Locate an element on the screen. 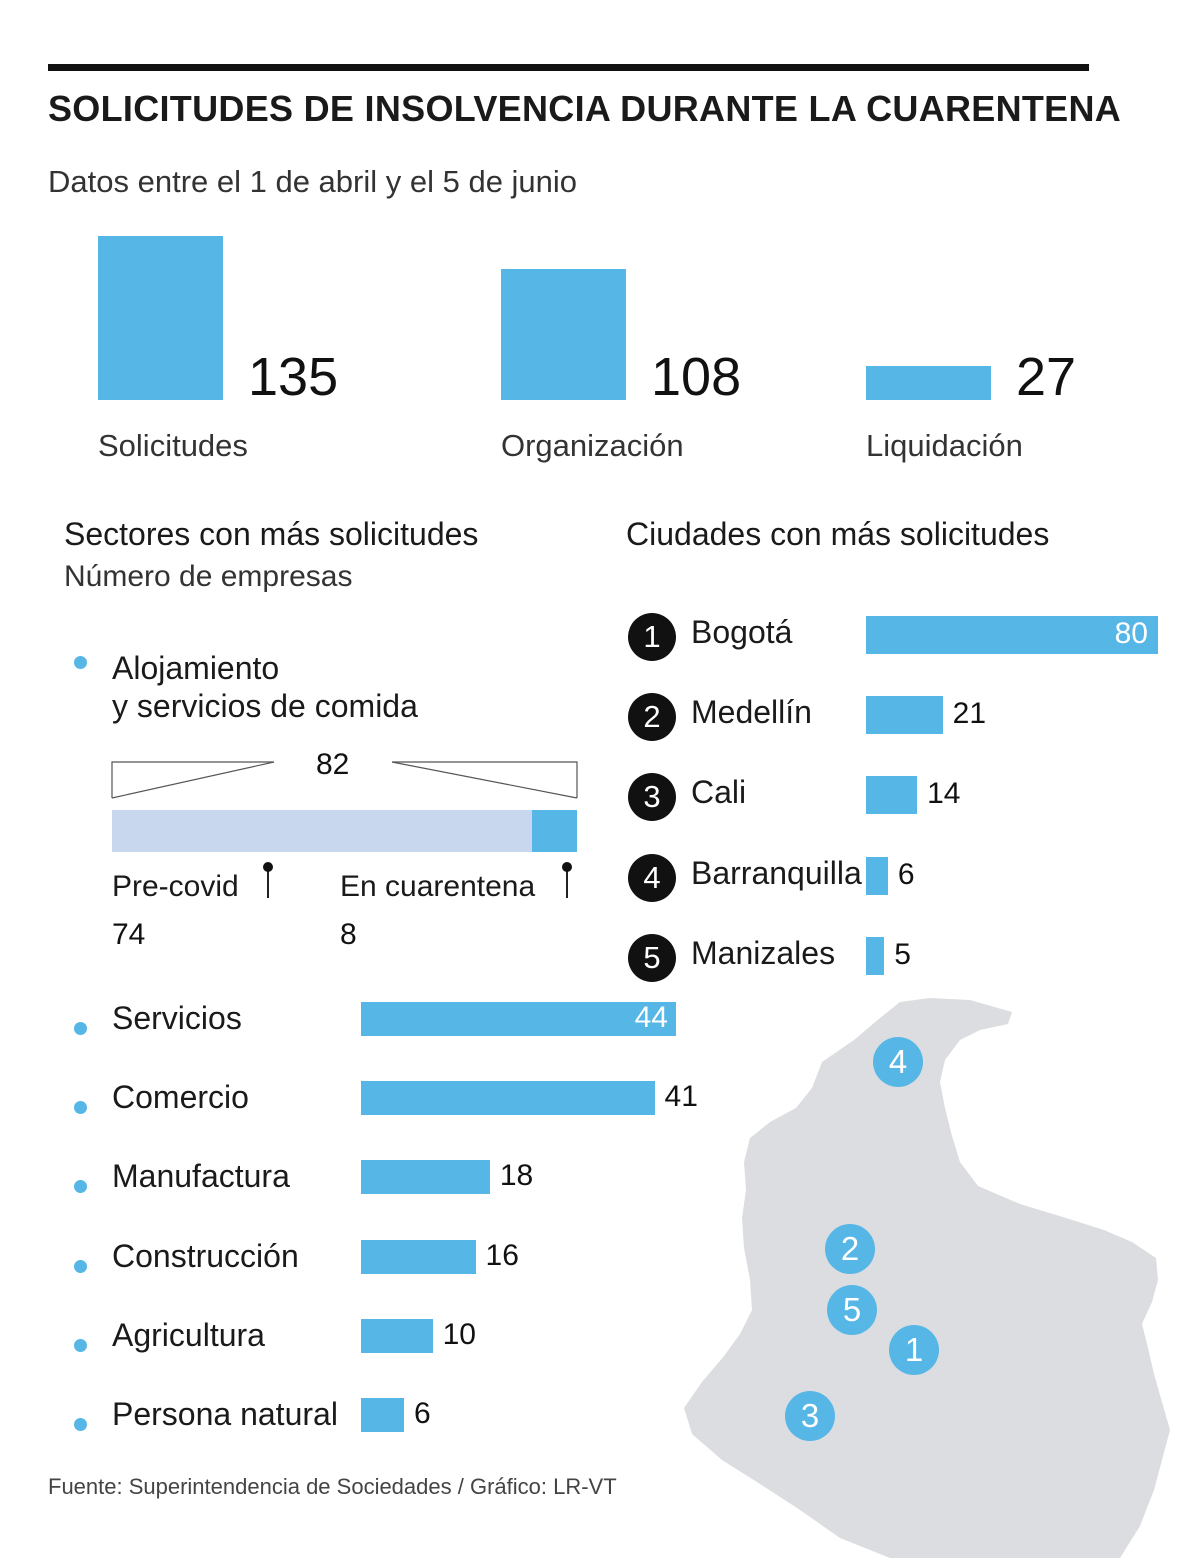  summary-value: 135 is located at coordinates (293, 377).